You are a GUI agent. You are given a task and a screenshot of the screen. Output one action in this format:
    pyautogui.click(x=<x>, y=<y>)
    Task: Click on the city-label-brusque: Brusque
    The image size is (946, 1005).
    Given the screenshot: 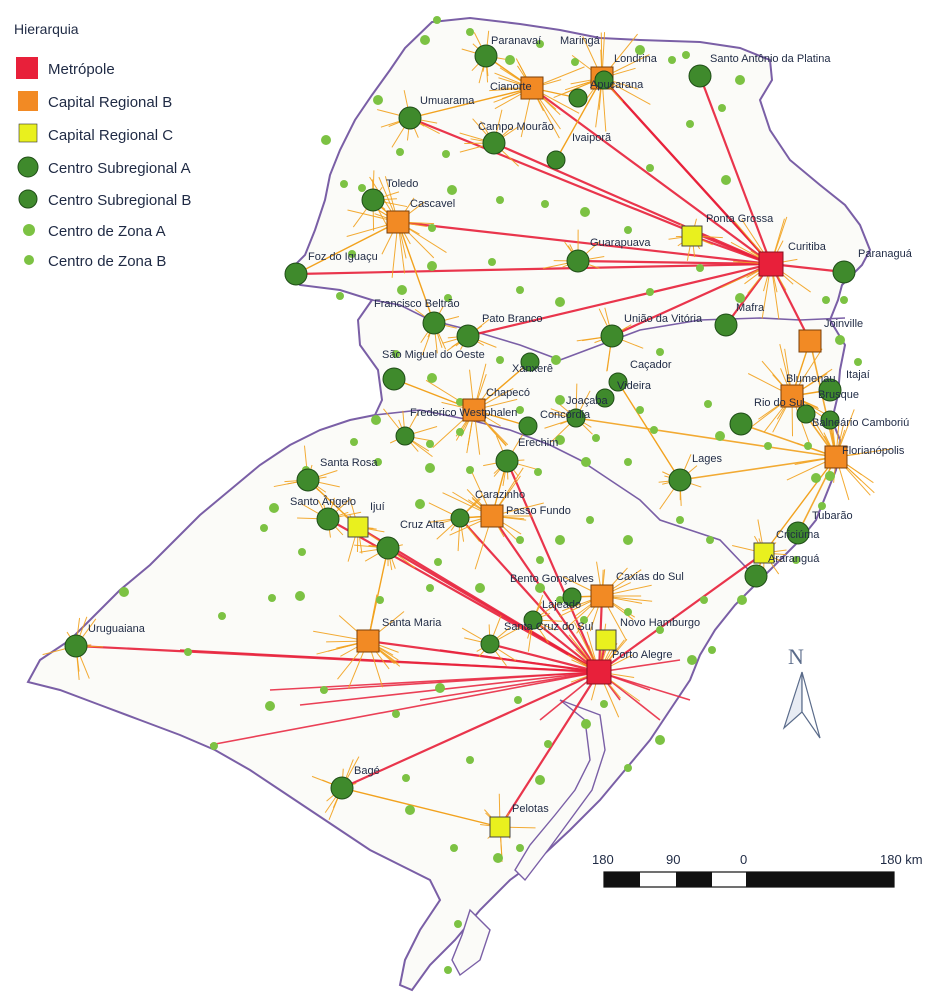 What is the action you would take?
    pyautogui.click(x=838, y=395)
    